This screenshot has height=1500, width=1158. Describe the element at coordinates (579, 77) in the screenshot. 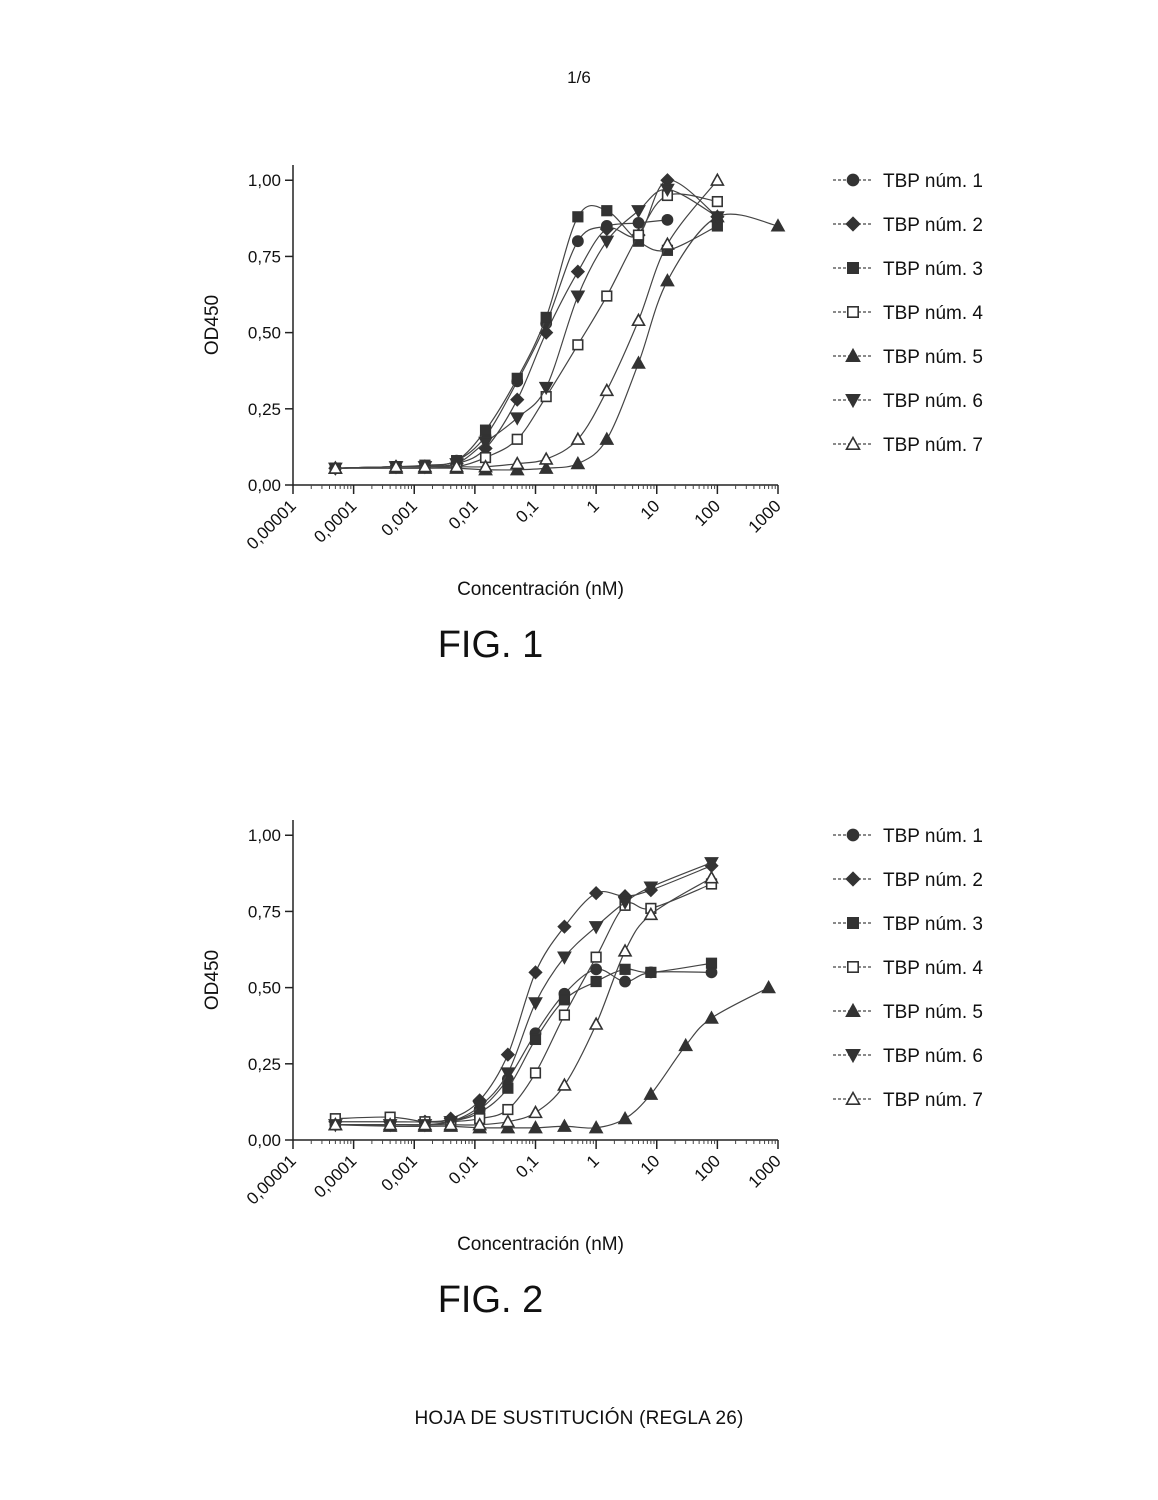

I see `page-number: 1/6` at that location.